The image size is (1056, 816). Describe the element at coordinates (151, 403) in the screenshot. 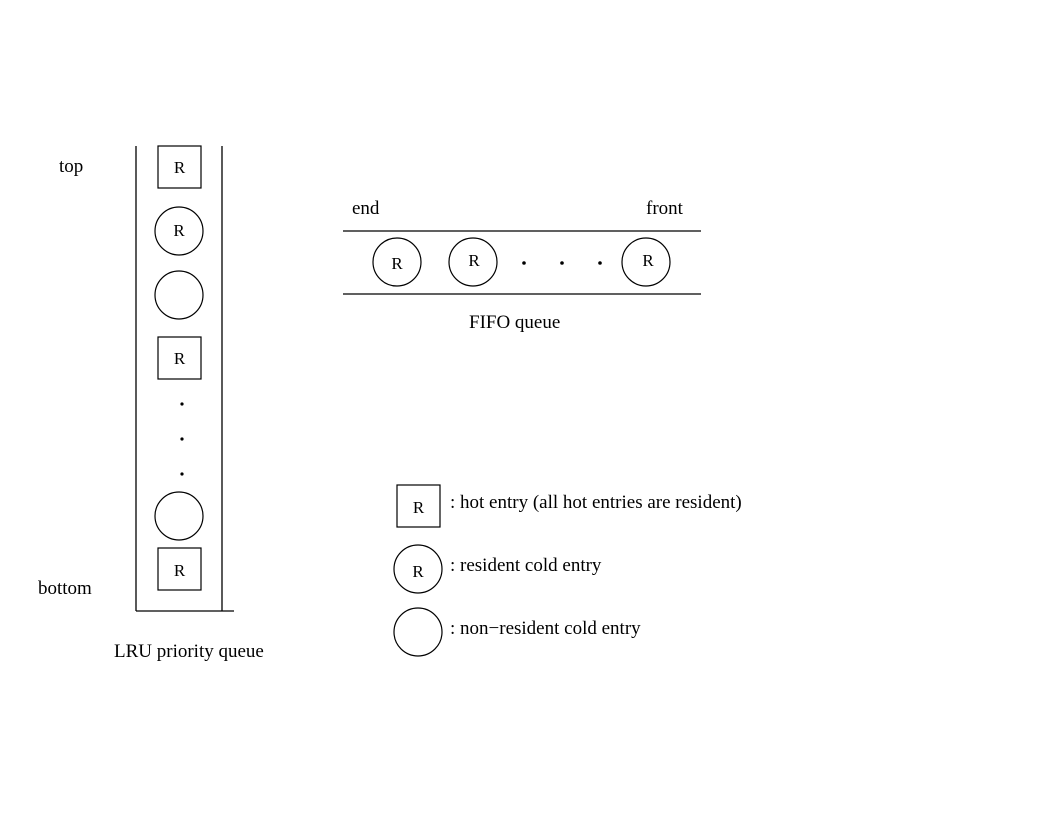

I see `lru-stack: top bottom LRU priority queue R R R R` at that location.